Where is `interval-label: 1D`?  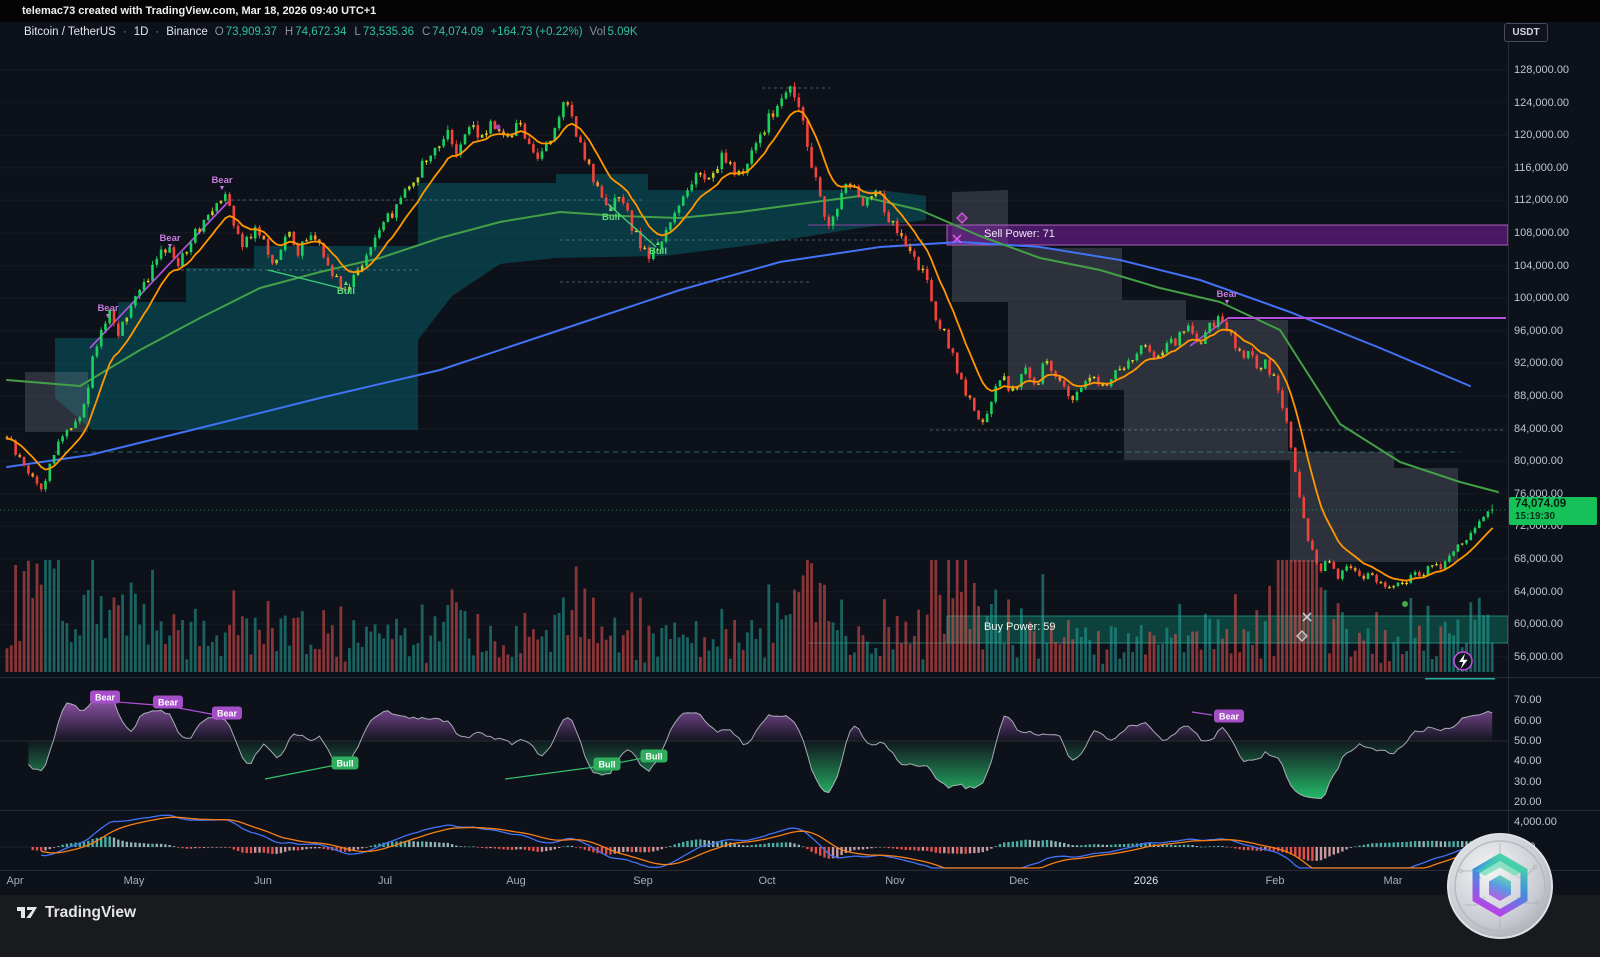
interval-label: 1D is located at coordinates (141, 32).